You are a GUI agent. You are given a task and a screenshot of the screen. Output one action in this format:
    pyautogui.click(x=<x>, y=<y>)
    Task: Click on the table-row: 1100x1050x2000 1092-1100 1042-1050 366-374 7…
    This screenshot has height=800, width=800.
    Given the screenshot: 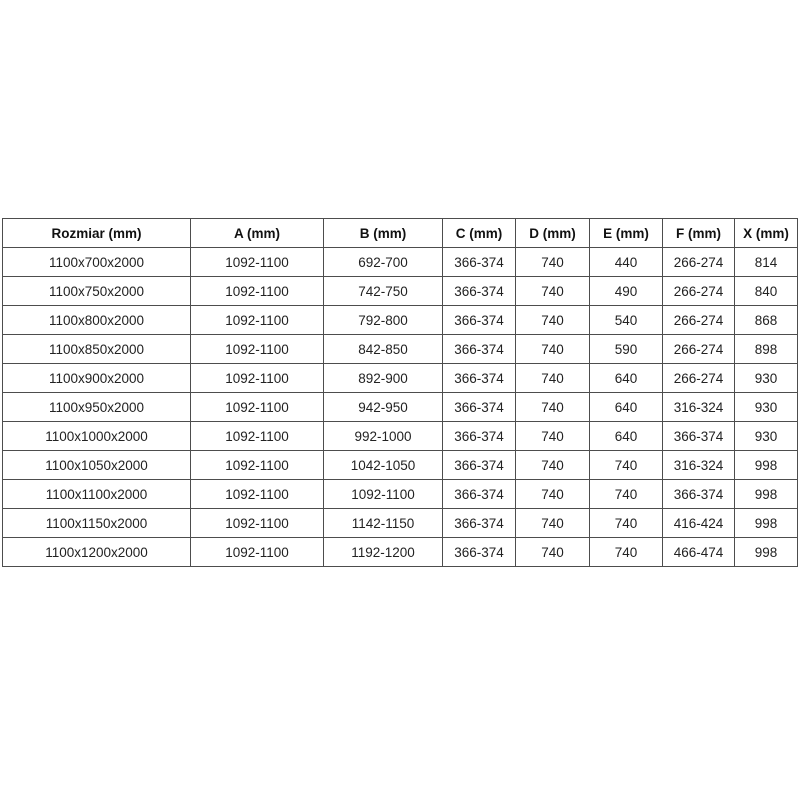 What is the action you would take?
    pyautogui.click(x=400, y=465)
    